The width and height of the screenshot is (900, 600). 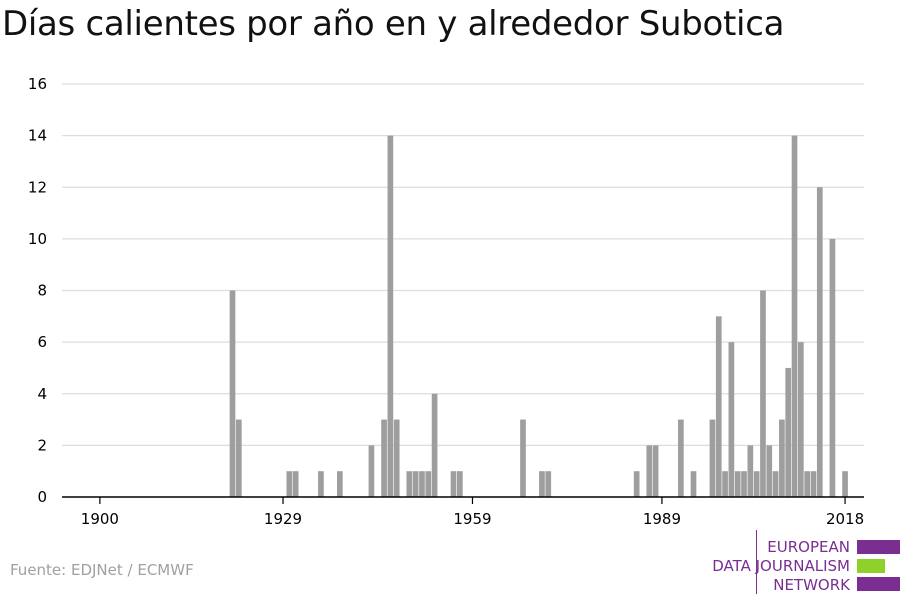 I want to click on logo-bar-purple-bottom, so click(x=878, y=584).